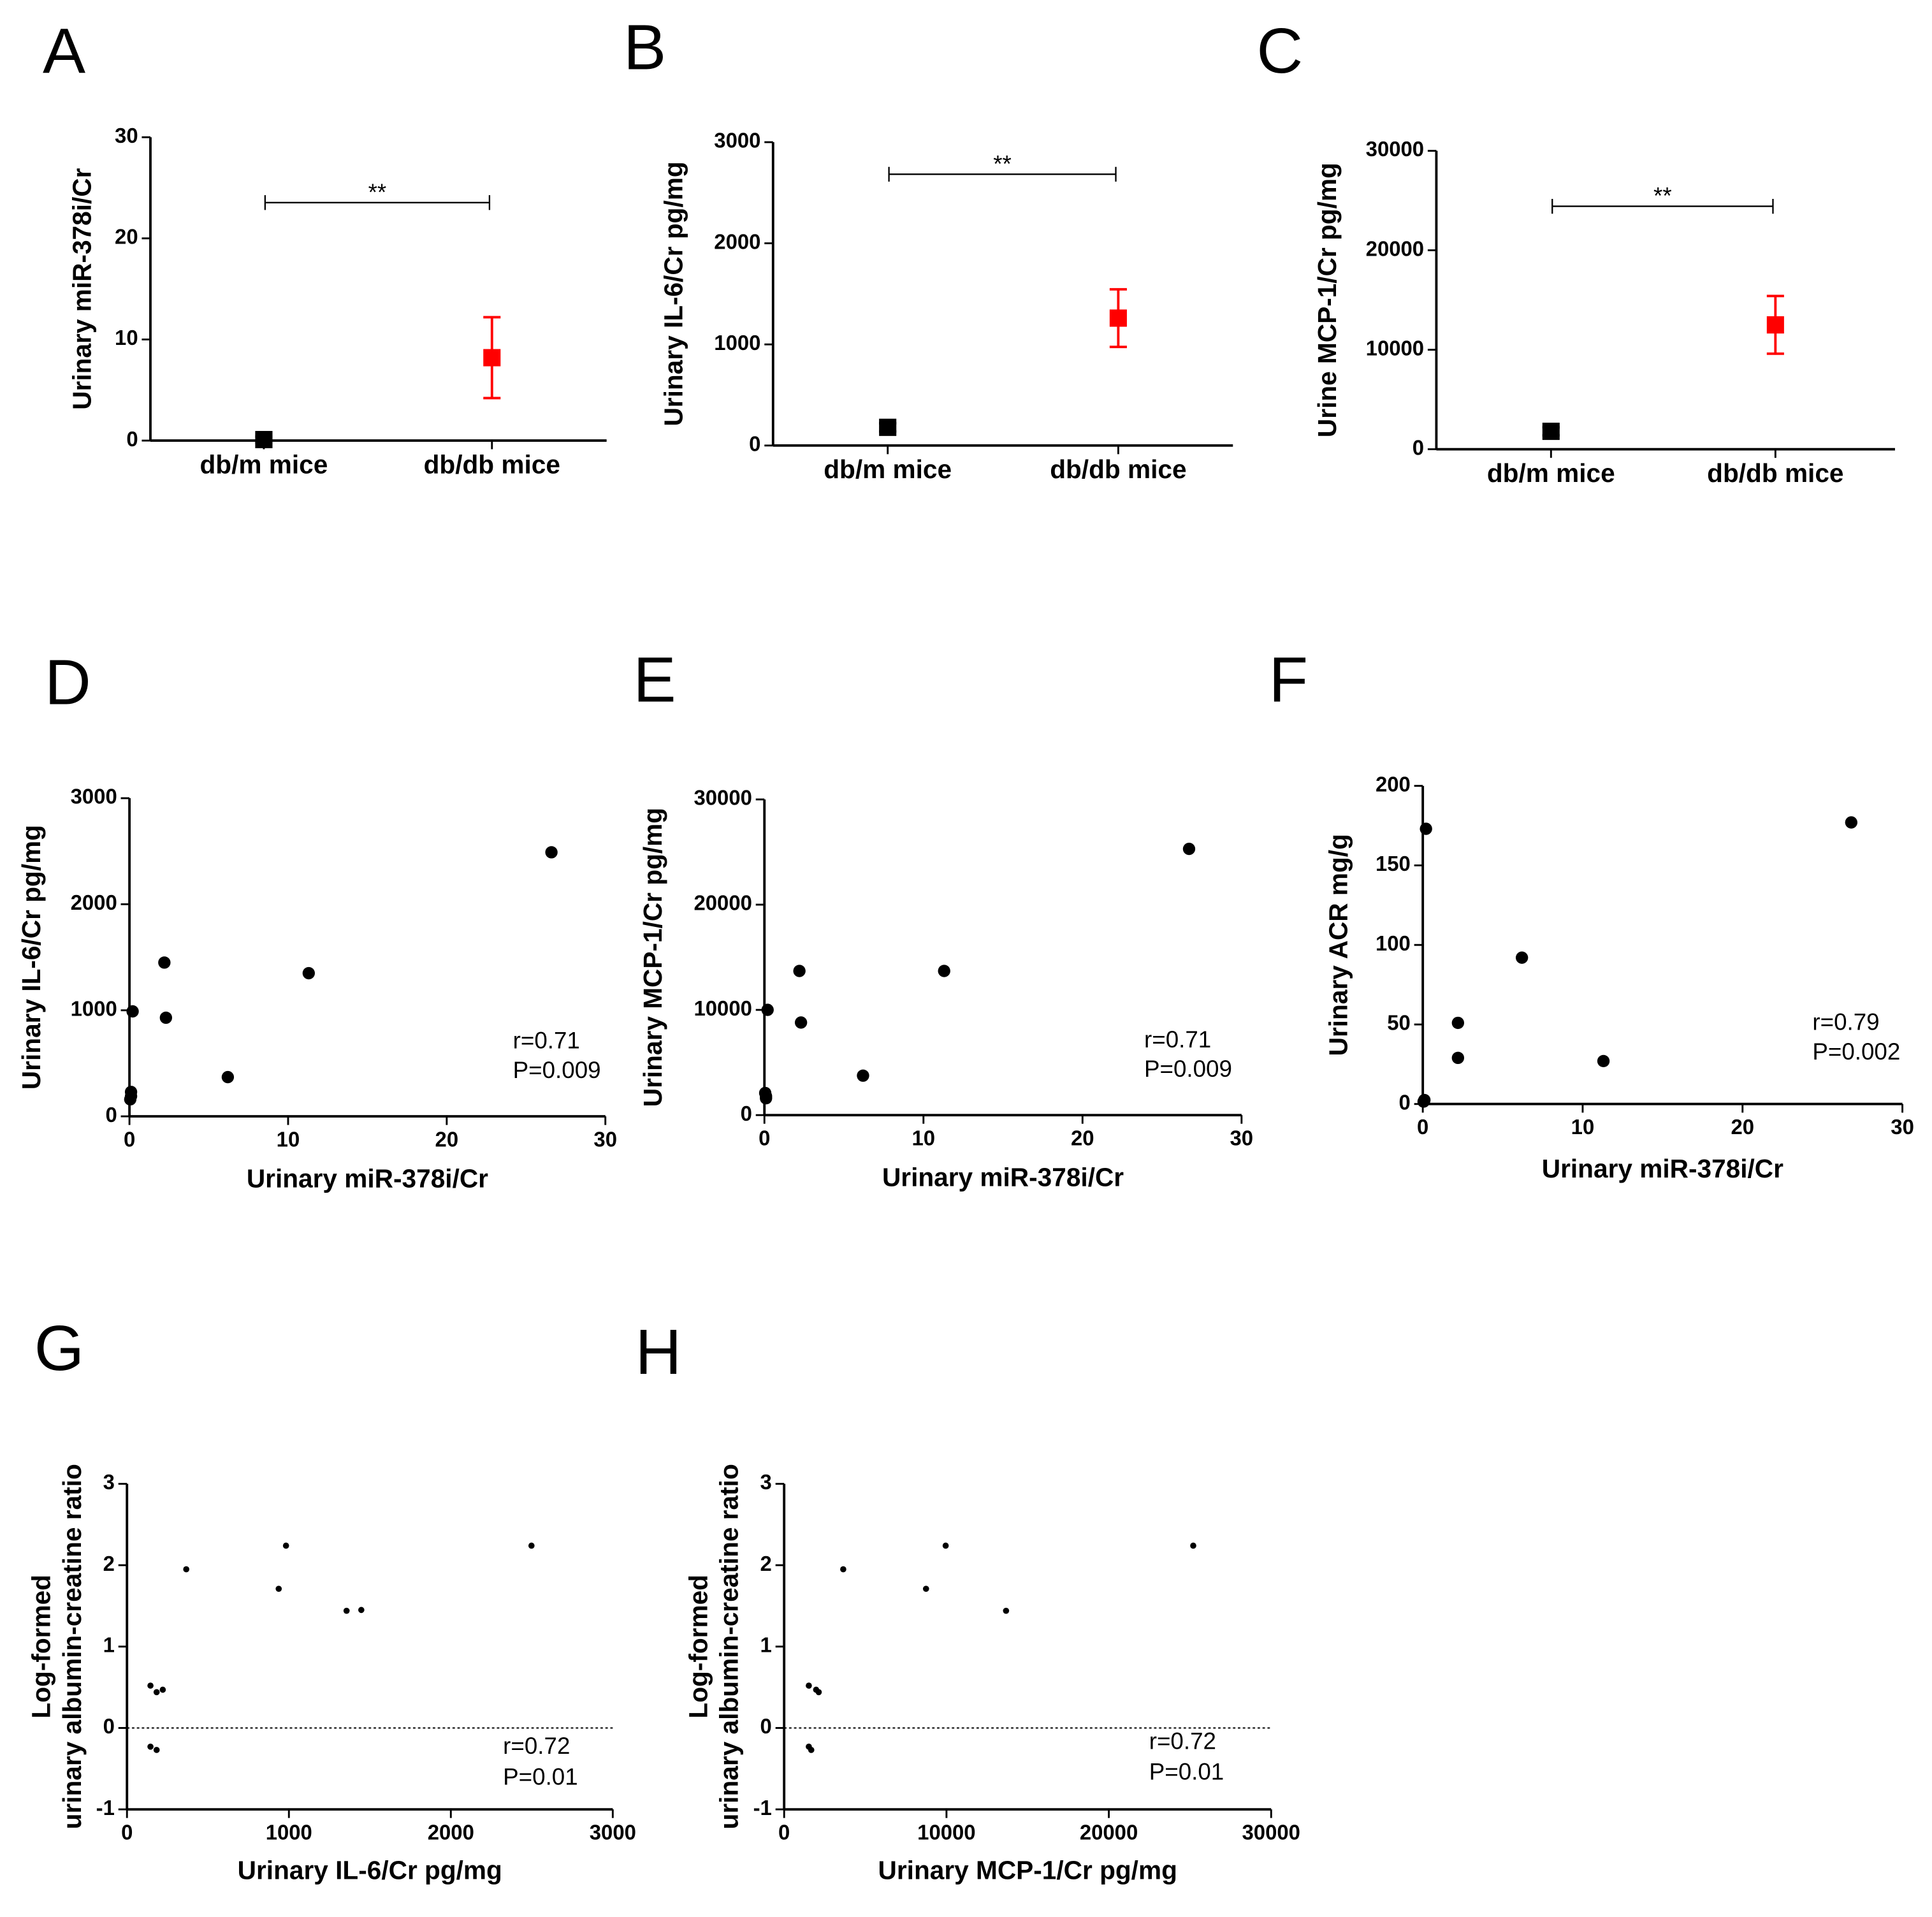 The height and width of the screenshot is (1917, 1932). What do you see at coordinates (59, 1348) in the screenshot?
I see `panel-label: G` at bounding box center [59, 1348].